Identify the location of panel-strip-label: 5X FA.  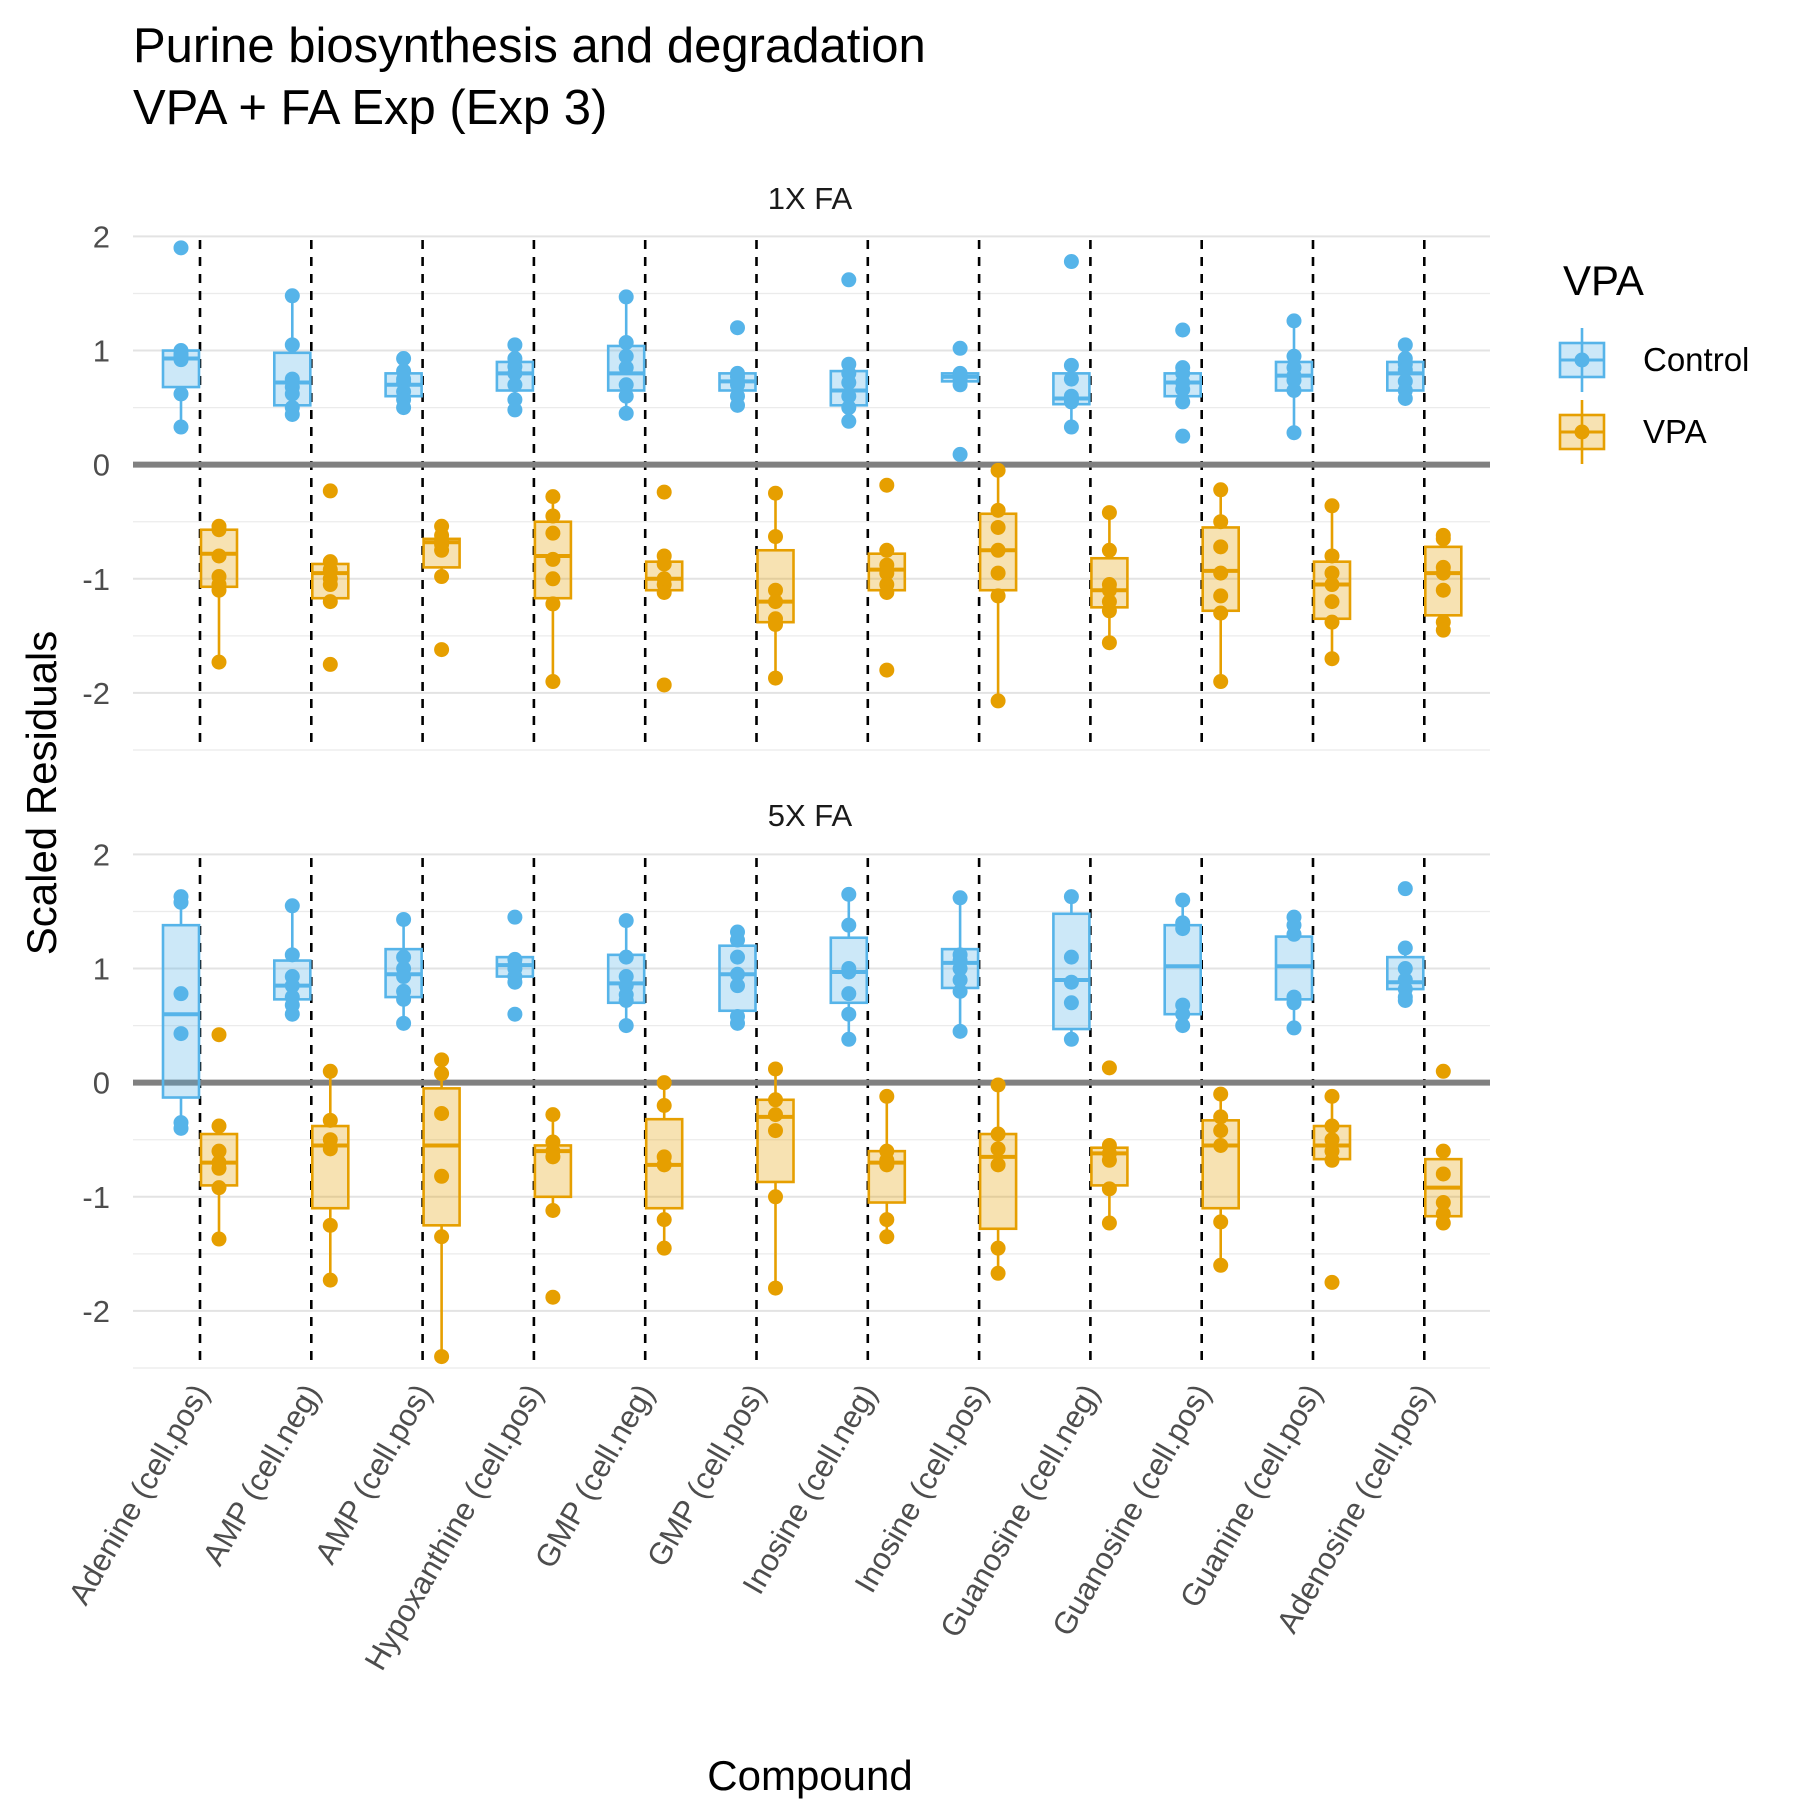
(810, 815).